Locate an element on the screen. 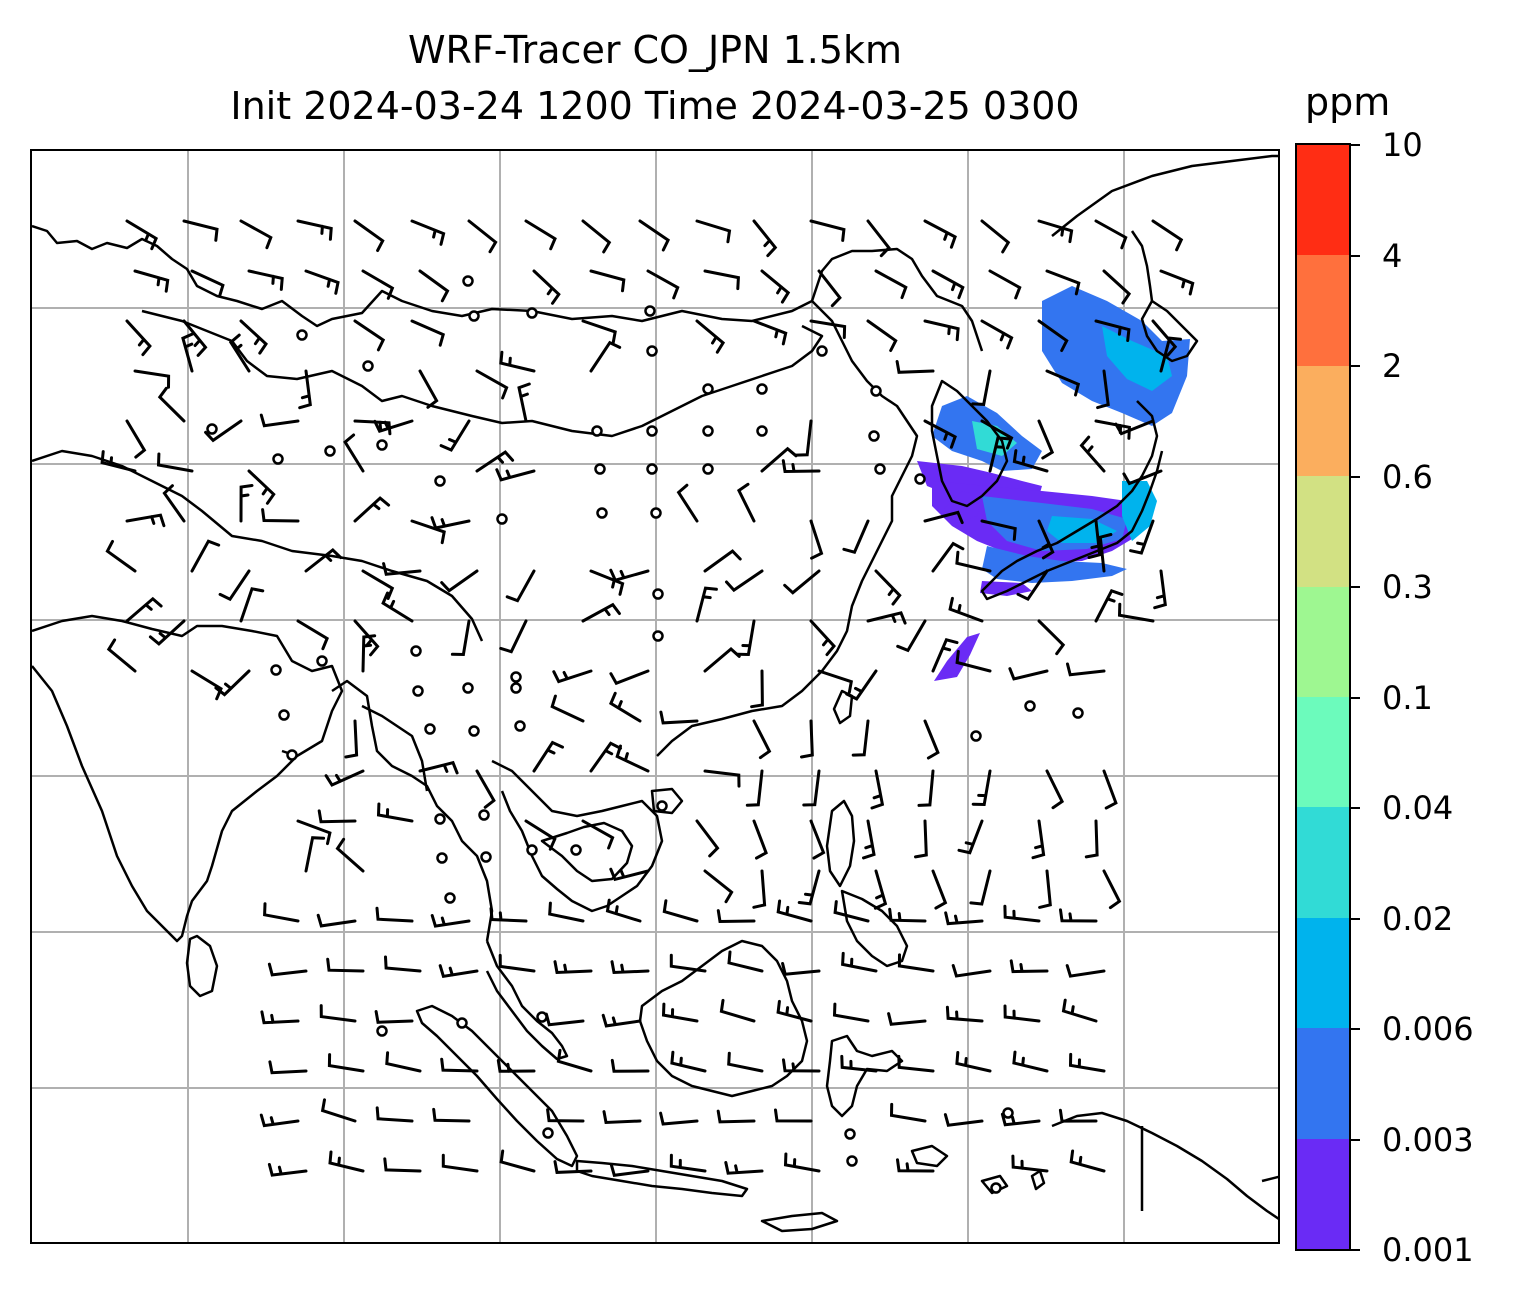 The image size is (1528, 1306). coastline-timor is located at coordinates (799, 1222).